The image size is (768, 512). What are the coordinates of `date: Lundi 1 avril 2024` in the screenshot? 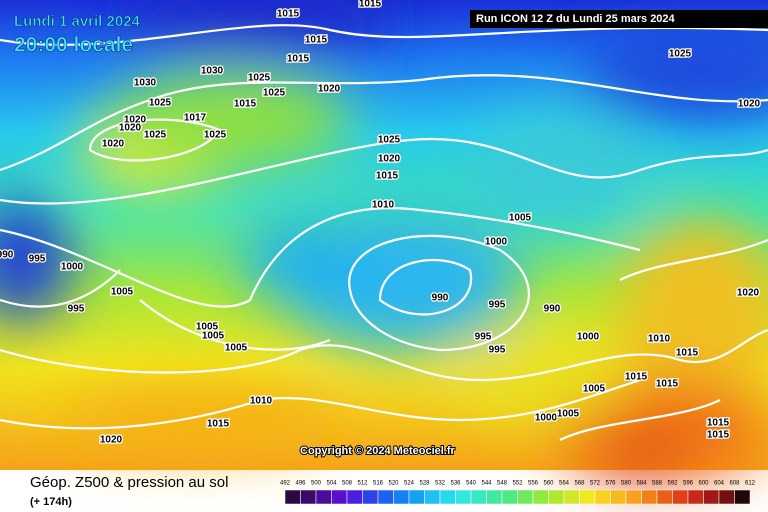 It's located at (77, 21).